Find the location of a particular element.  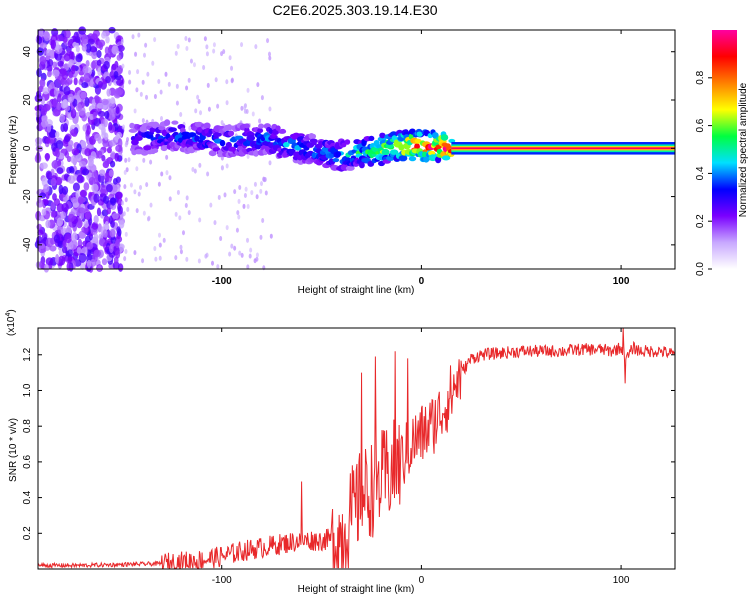

snr-y-label: SNR (10 * v/v) is located at coordinates (13, 450).